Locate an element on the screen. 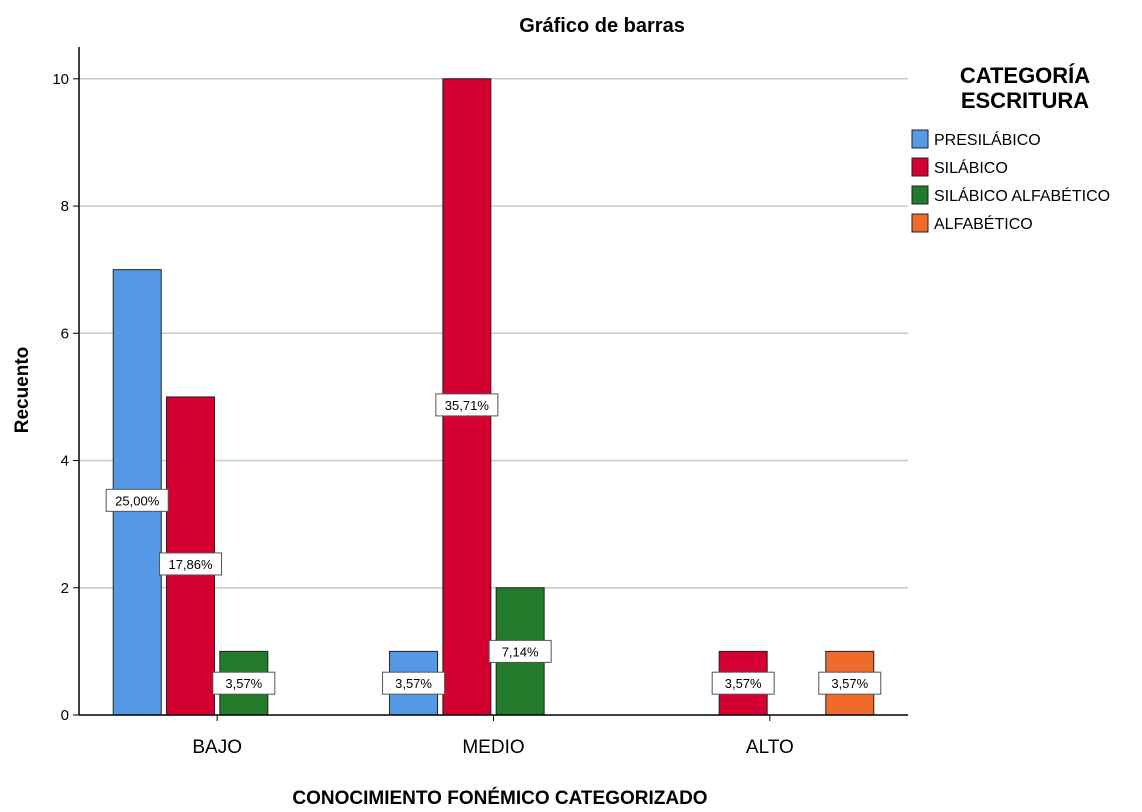  legend-item: PRESILÁBICO is located at coordinates (976, 139).